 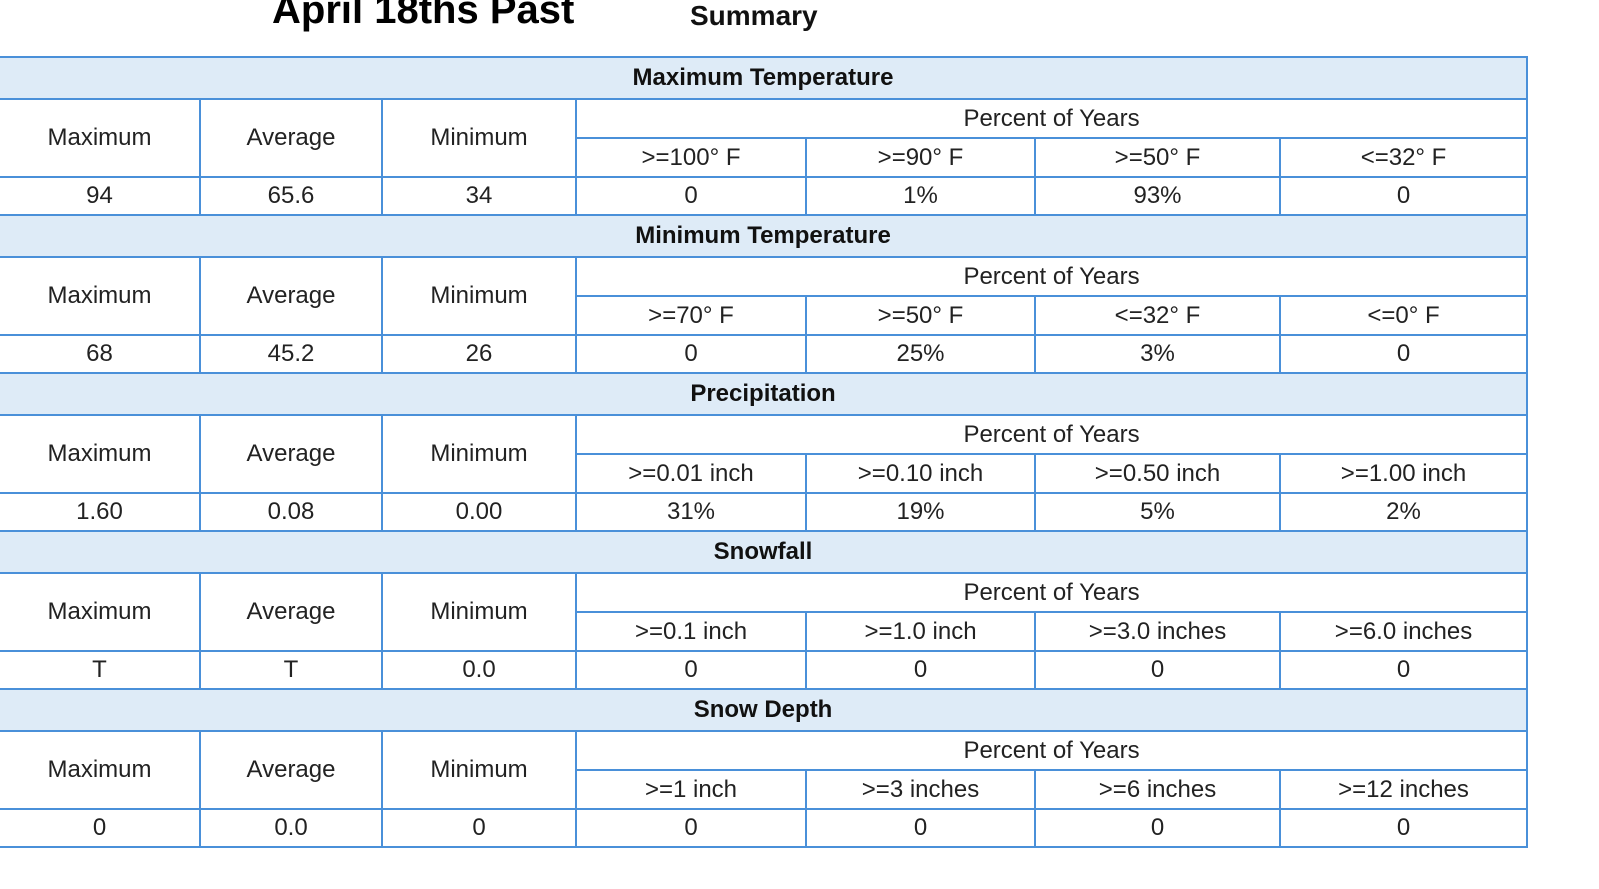 I want to click on minimum-value: 26, so click(x=479, y=354).